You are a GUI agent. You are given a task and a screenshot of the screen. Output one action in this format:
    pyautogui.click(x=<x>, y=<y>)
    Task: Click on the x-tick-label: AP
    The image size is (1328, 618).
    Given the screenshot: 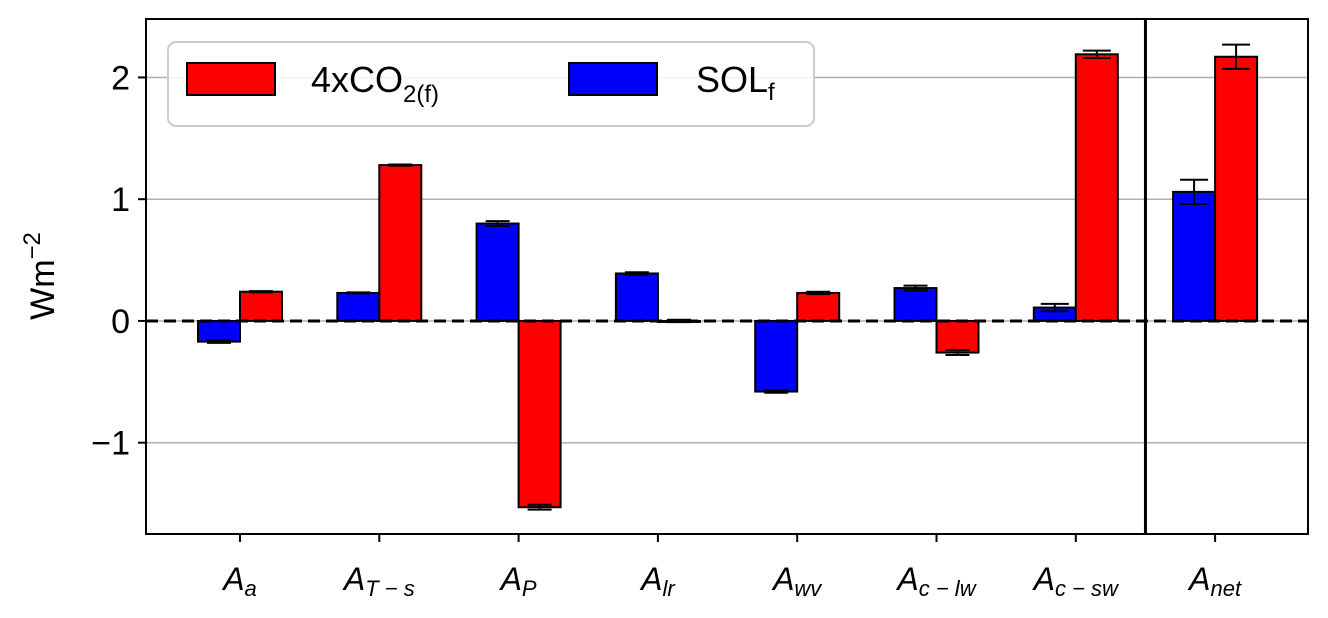 What is the action you would take?
    pyautogui.click(x=518, y=581)
    